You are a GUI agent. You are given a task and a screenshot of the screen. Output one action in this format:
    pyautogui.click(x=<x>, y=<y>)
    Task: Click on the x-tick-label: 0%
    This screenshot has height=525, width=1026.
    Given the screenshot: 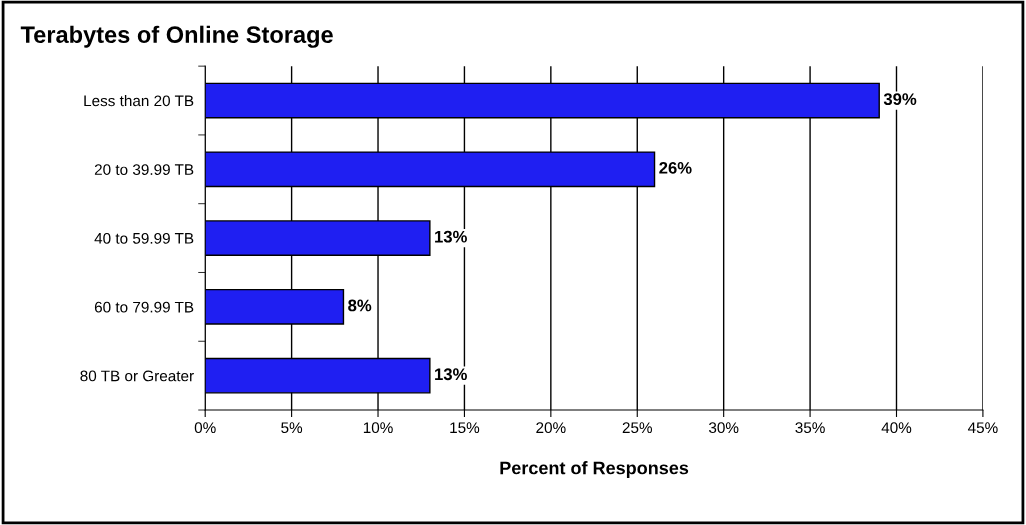 What is the action you would take?
    pyautogui.click(x=205, y=428)
    